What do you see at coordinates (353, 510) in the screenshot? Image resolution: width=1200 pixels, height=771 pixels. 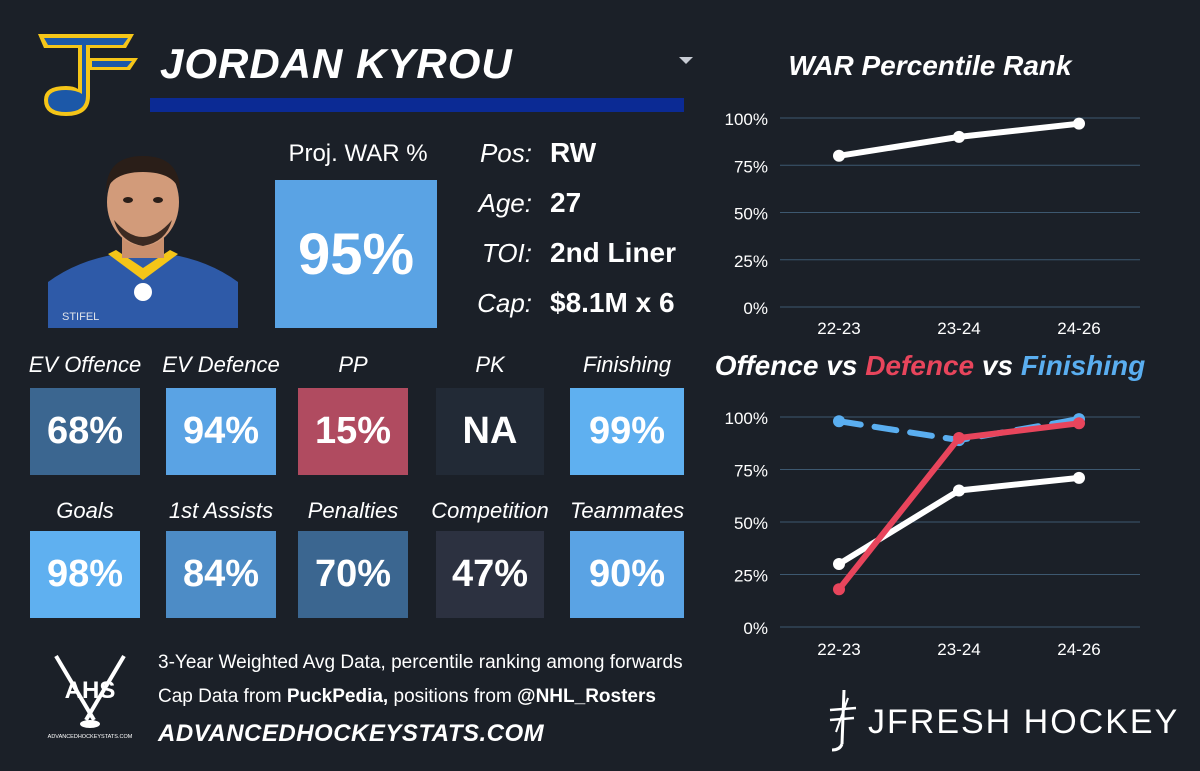 I see `metric-label: Penalties` at bounding box center [353, 510].